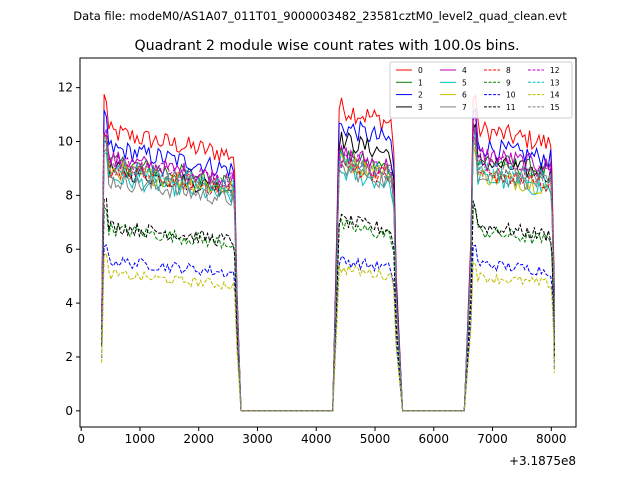 Image resolution: width=640 pixels, height=480 pixels. Describe the element at coordinates (420, 95) in the screenshot. I see `legend-entry-2: 2` at that location.